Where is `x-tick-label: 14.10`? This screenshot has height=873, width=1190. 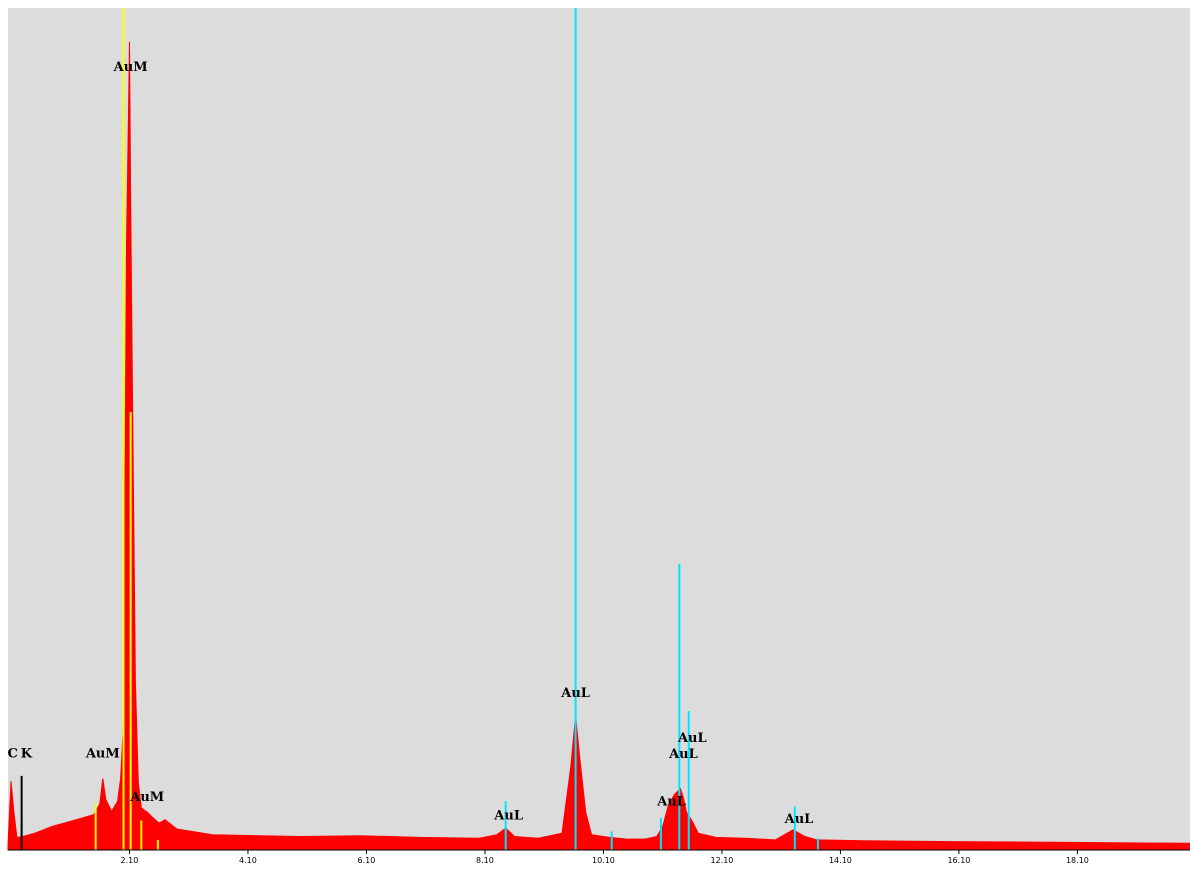 x-tick-label: 14.10 is located at coordinates (840, 860).